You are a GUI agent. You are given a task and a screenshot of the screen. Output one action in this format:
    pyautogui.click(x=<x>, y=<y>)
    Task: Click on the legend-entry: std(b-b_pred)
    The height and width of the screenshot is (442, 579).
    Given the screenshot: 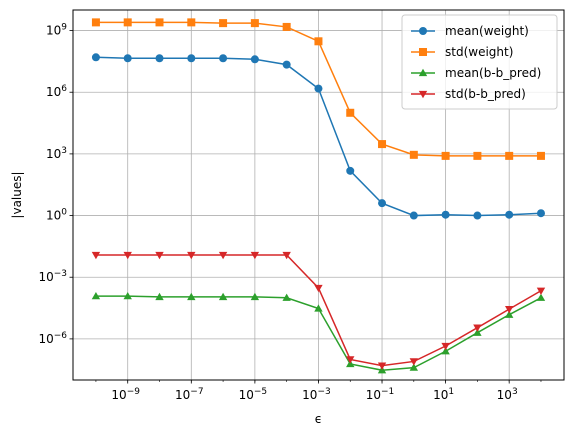 What is the action you would take?
    pyautogui.click(x=468, y=94)
    